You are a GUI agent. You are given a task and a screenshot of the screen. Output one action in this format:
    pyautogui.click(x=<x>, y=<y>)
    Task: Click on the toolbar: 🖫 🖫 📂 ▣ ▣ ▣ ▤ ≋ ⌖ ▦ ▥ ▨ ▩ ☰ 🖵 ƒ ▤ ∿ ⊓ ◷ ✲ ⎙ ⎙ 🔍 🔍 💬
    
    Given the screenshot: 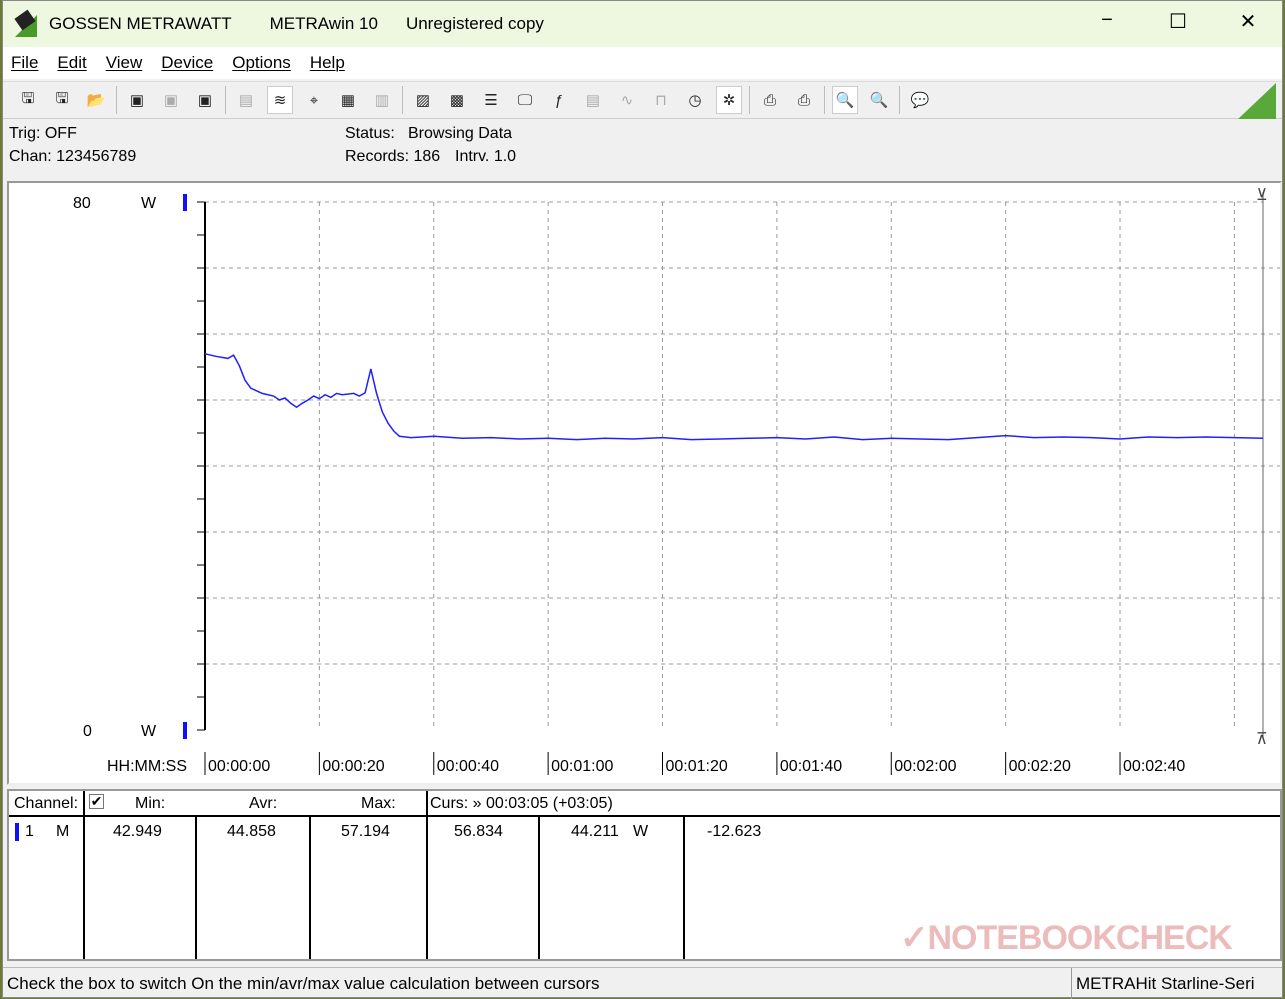 What is the action you would take?
    pyautogui.click(x=642, y=100)
    